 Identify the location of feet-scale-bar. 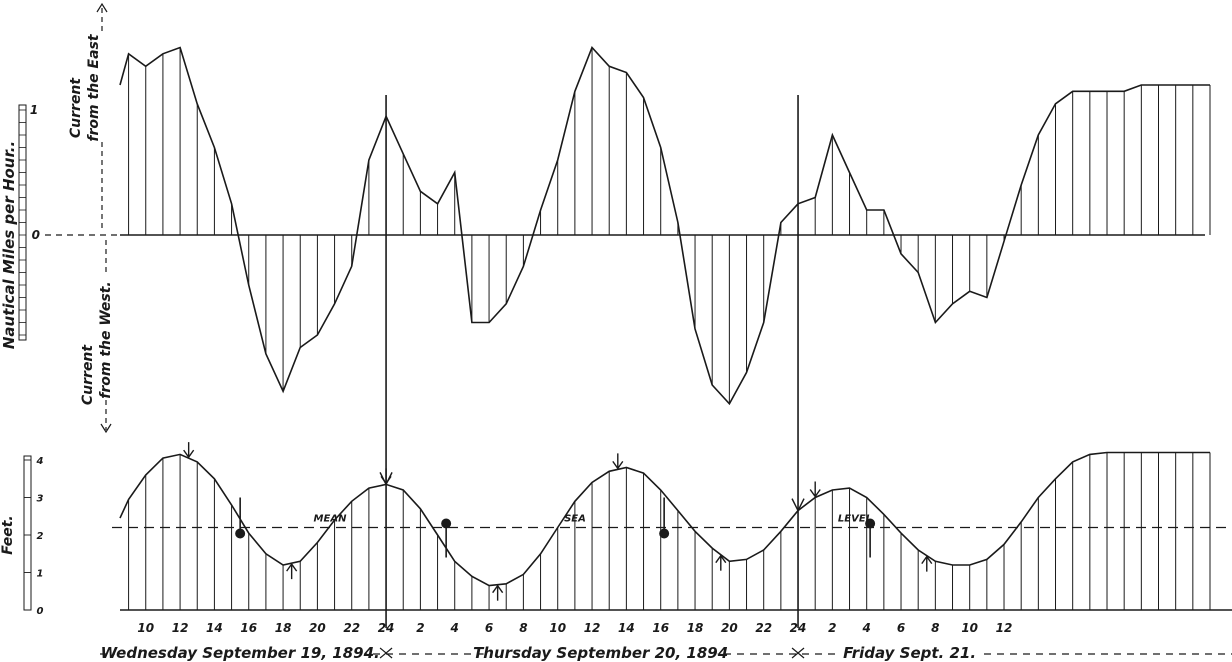
(27, 533).